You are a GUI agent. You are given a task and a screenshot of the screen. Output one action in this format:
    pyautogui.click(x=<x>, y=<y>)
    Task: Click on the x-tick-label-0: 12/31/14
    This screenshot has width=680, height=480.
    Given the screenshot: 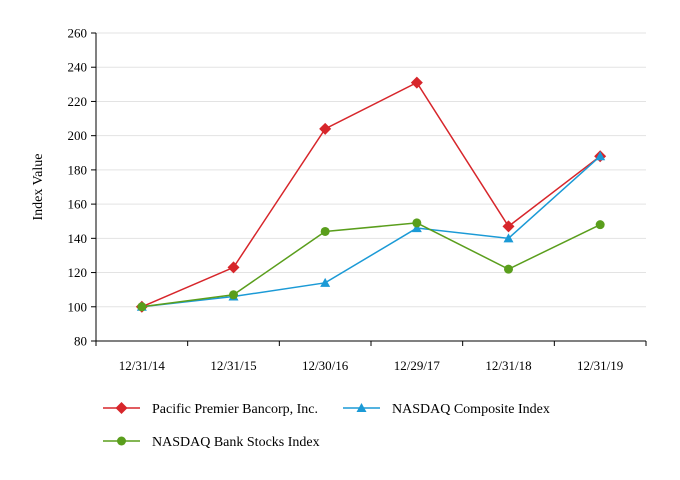 What is the action you would take?
    pyautogui.click(x=142, y=365)
    